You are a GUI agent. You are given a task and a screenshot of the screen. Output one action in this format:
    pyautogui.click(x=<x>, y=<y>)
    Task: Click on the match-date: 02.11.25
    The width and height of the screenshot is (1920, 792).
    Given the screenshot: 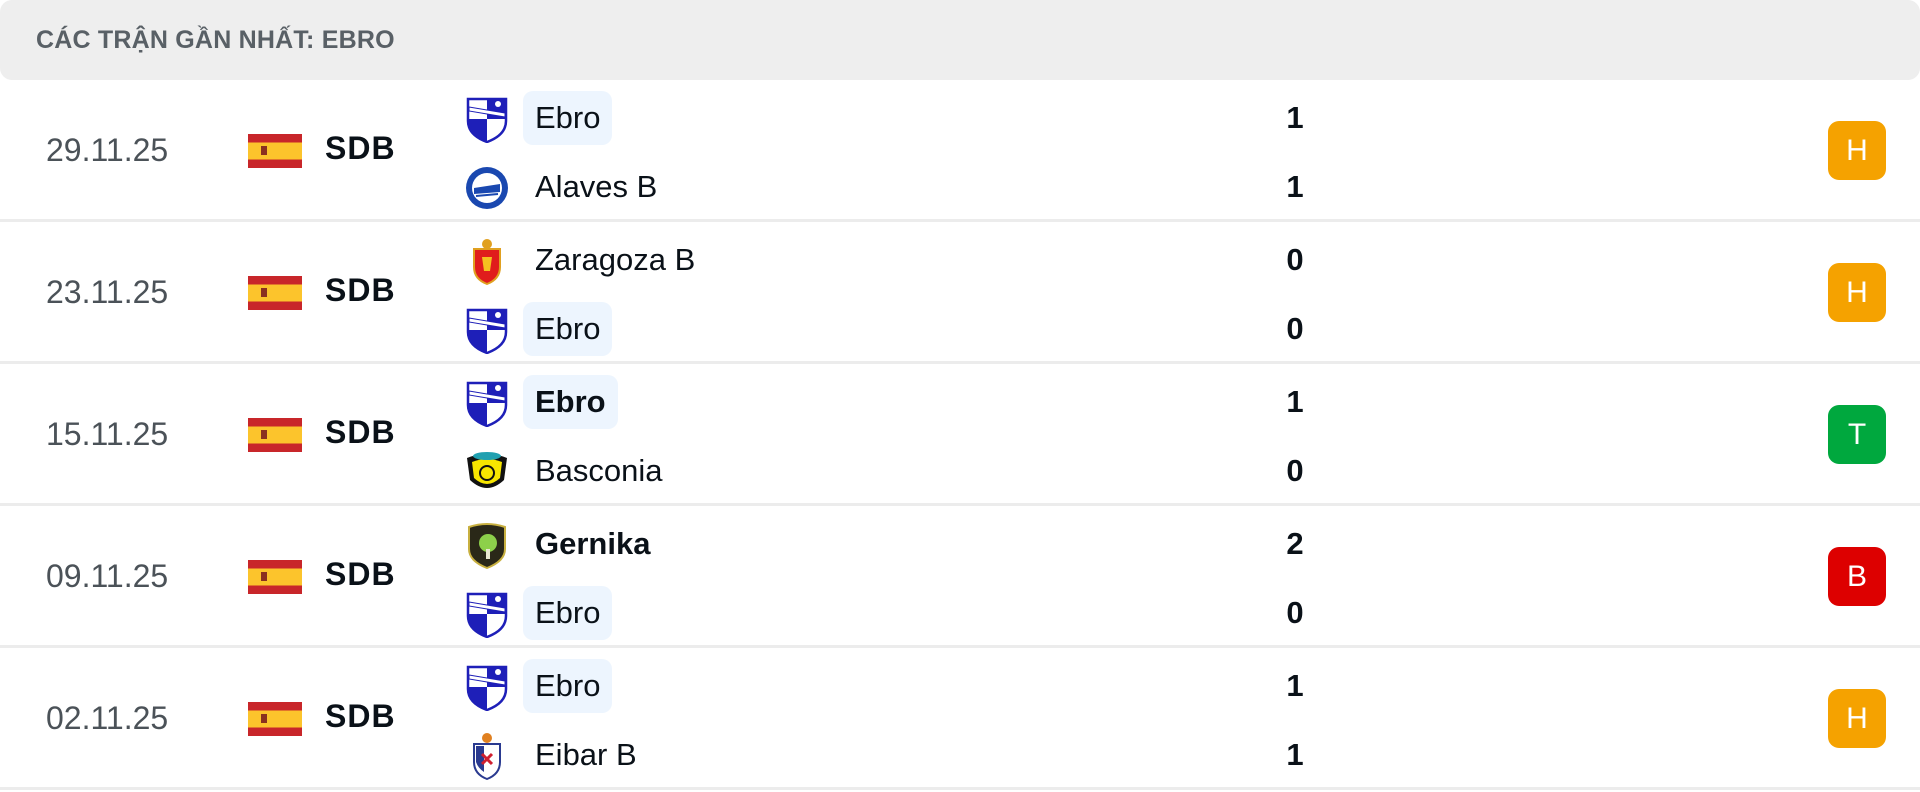 What is the action you would take?
    pyautogui.click(x=107, y=718)
    